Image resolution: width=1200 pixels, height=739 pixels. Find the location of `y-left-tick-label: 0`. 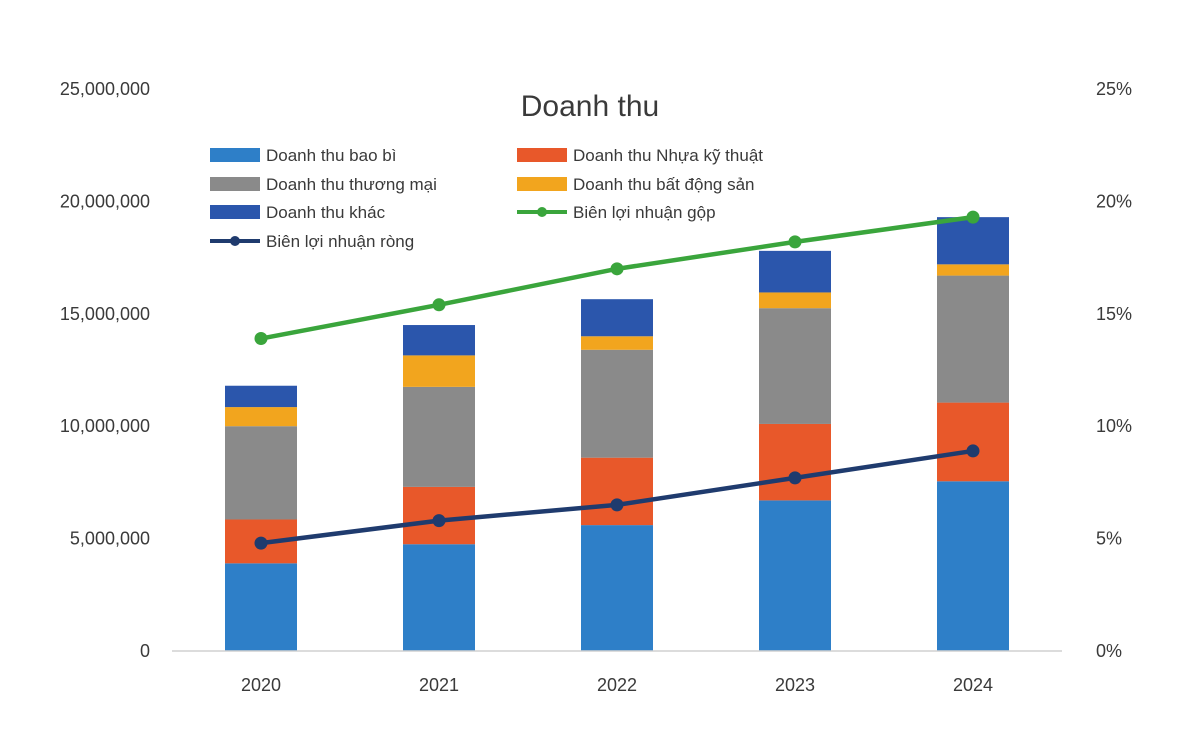

y-left-tick-label: 0 is located at coordinates (145, 651).